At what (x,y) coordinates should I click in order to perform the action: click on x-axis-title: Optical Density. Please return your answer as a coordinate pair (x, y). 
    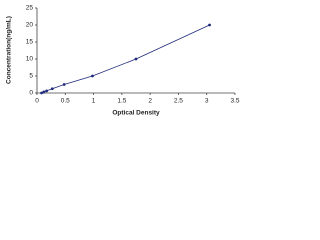
    Looking at the image, I should click on (136, 113).